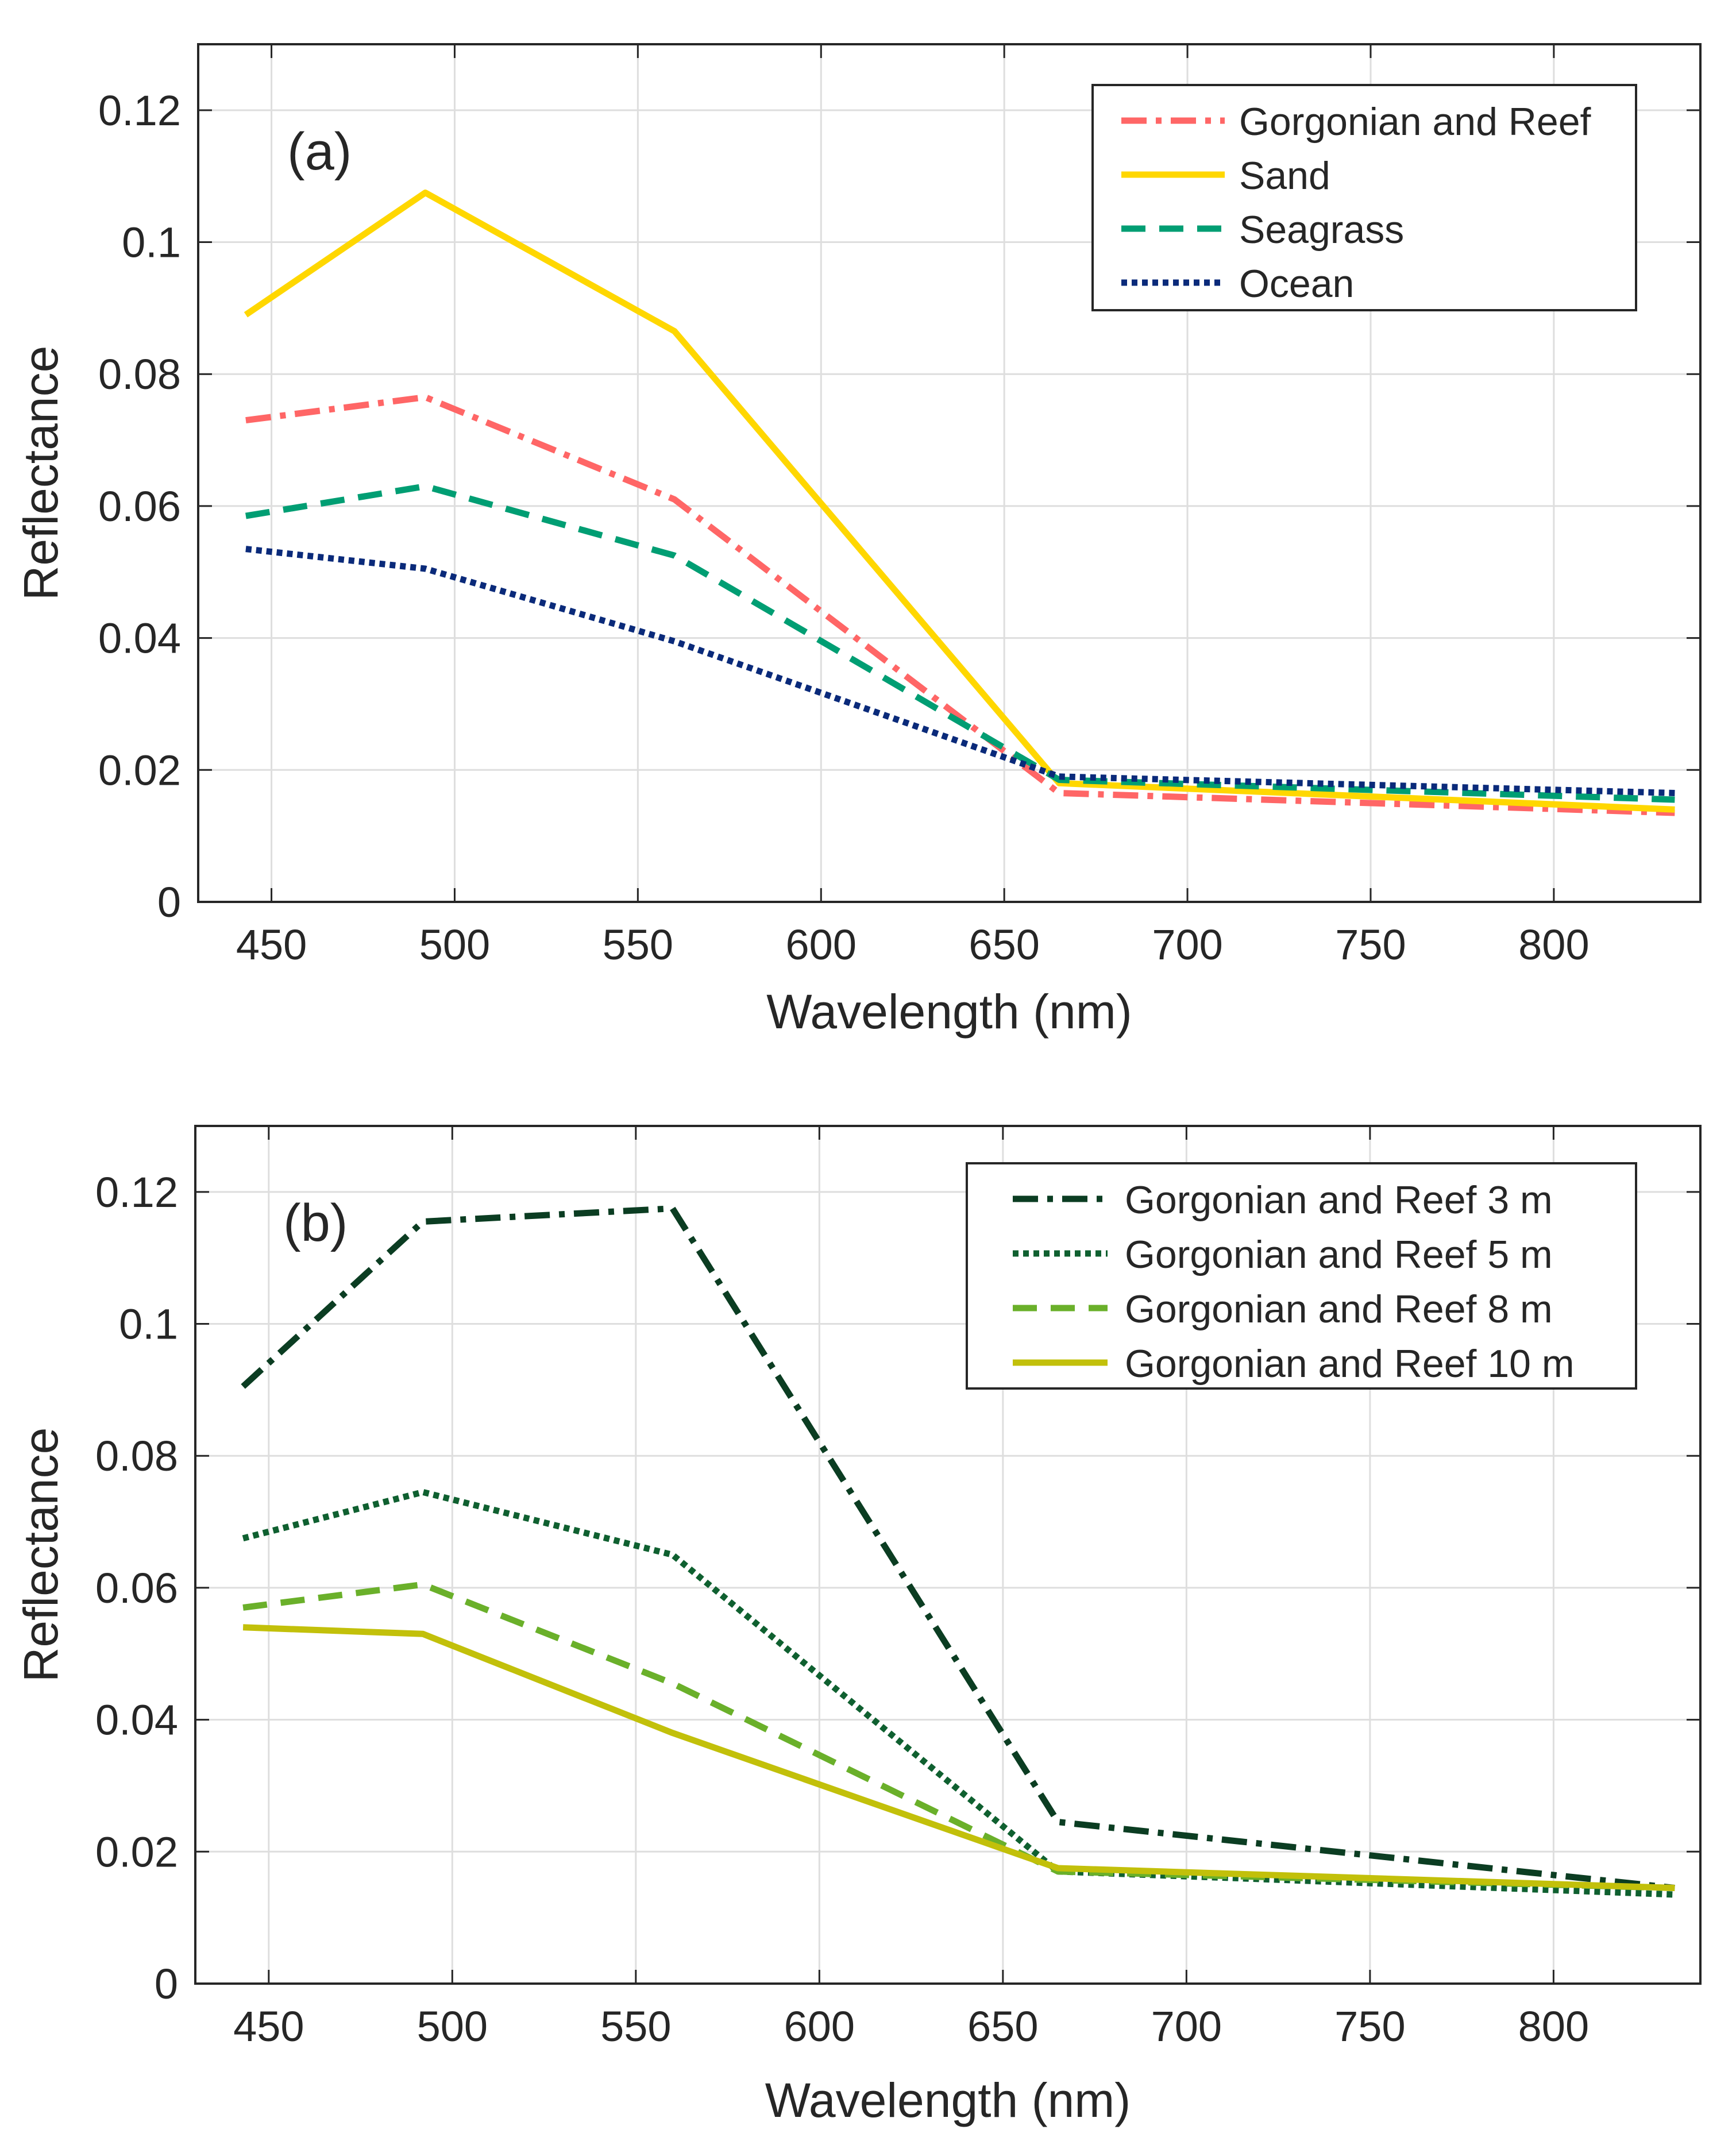 This screenshot has width=1736, height=2137. Describe the element at coordinates (1339, 1309) in the screenshot. I see `legend-label-3: Gorgonian and Reef 8 m` at that location.